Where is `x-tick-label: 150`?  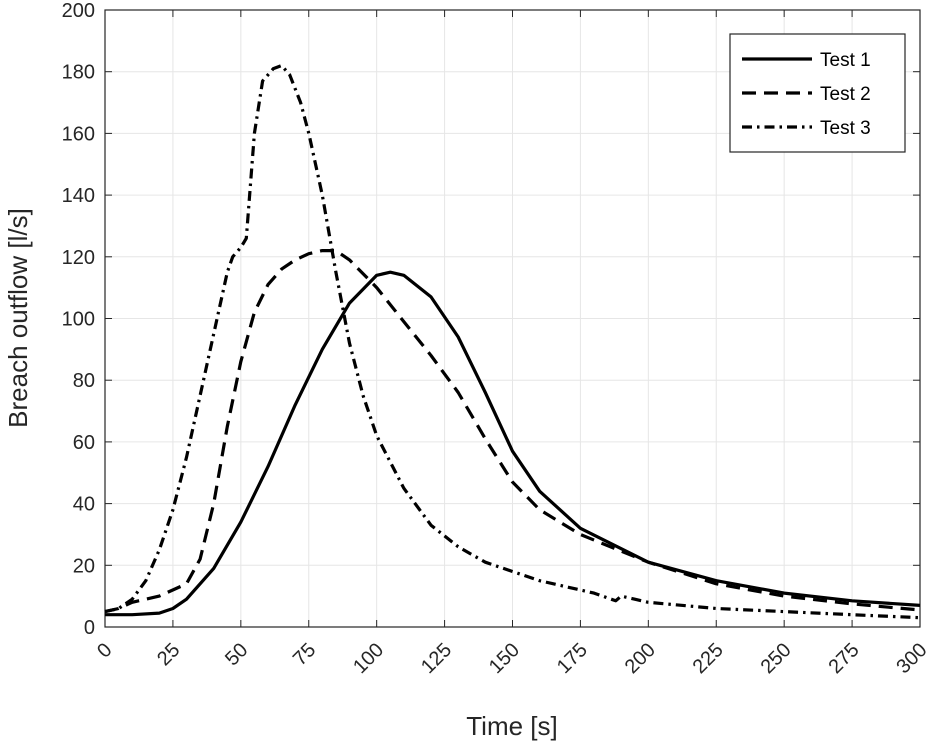
x-tick-label: 150 is located at coordinates (504, 658).